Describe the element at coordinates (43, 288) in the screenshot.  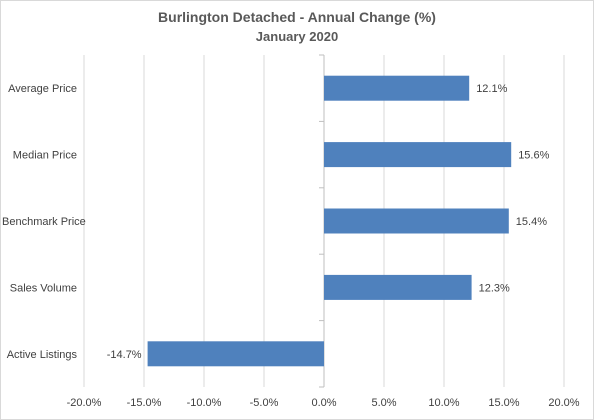
I see `category-label: Sales Volume` at that location.